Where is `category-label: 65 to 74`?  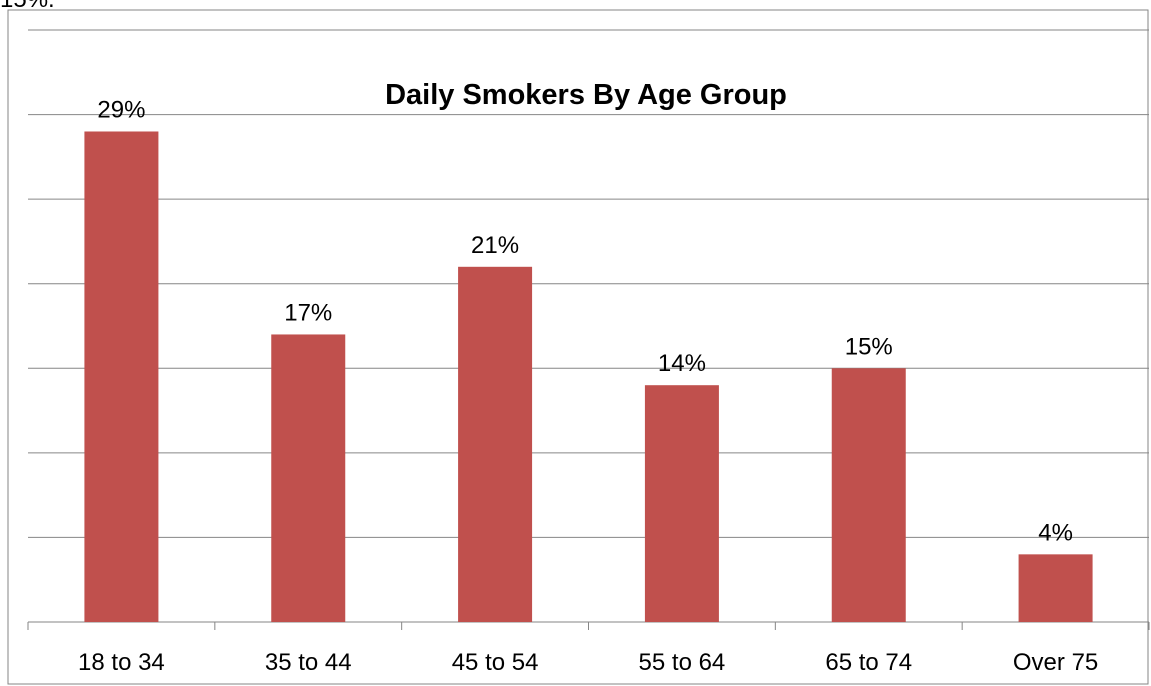
category-label: 65 to 74 is located at coordinates (868, 662).